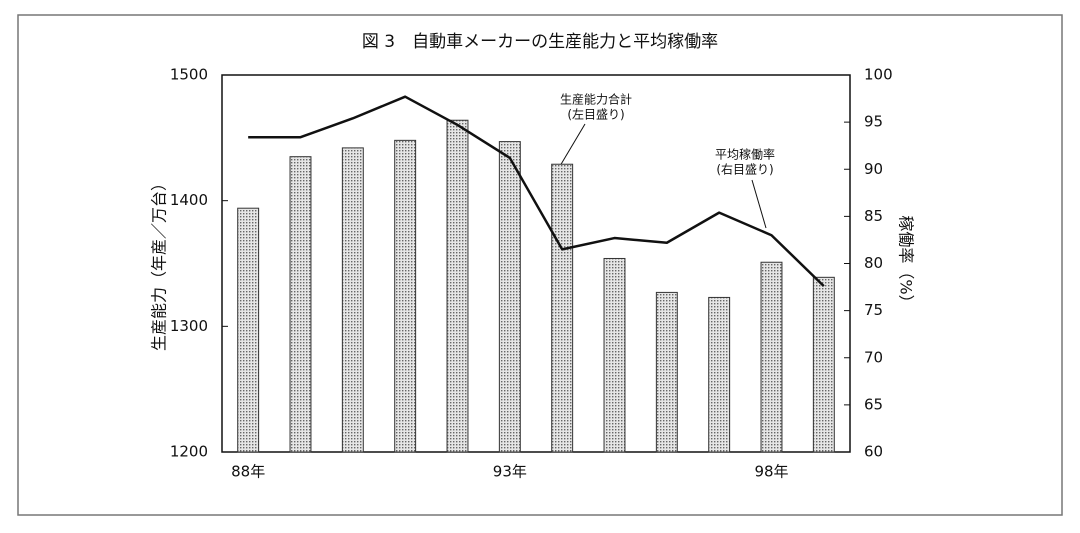  I want to click on y-tick-label: 1300, so click(189, 326).